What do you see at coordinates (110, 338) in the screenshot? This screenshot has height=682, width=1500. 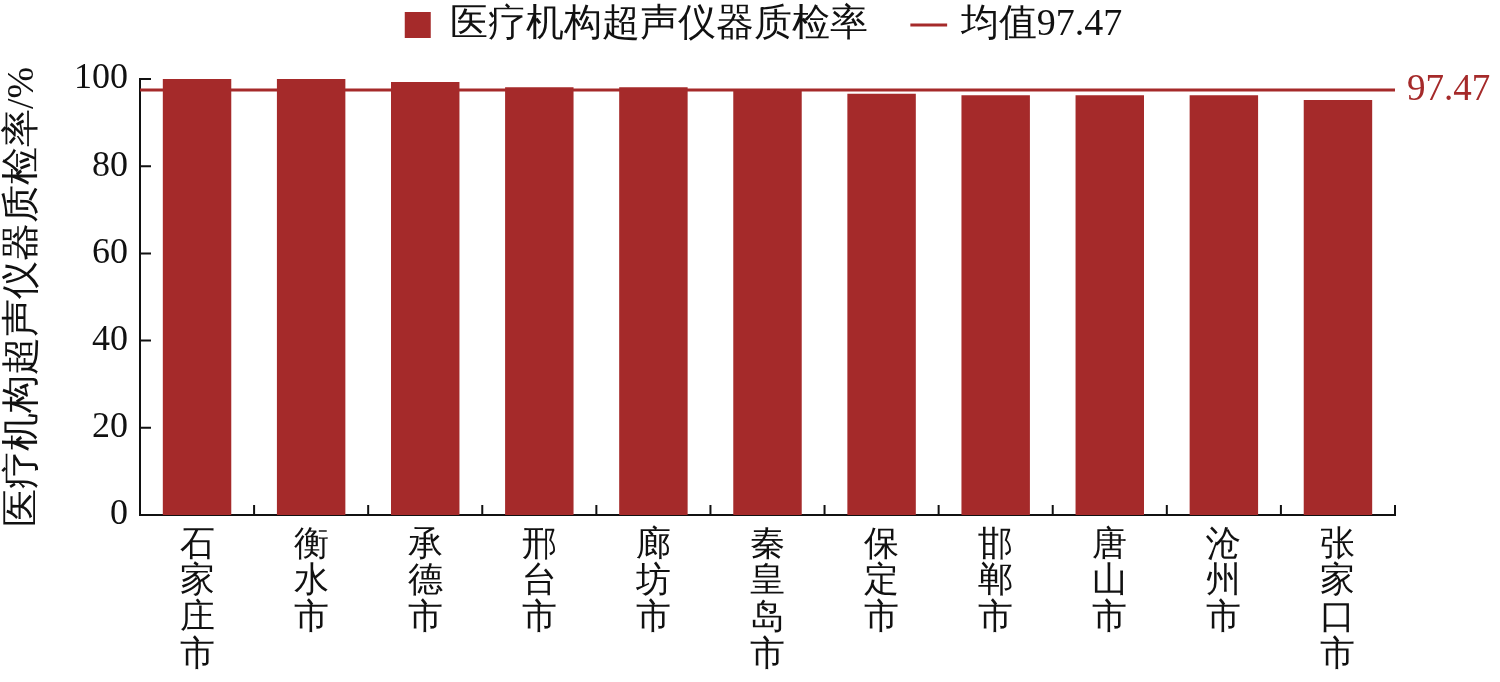 I see `y-tick-label: 40` at bounding box center [110, 338].